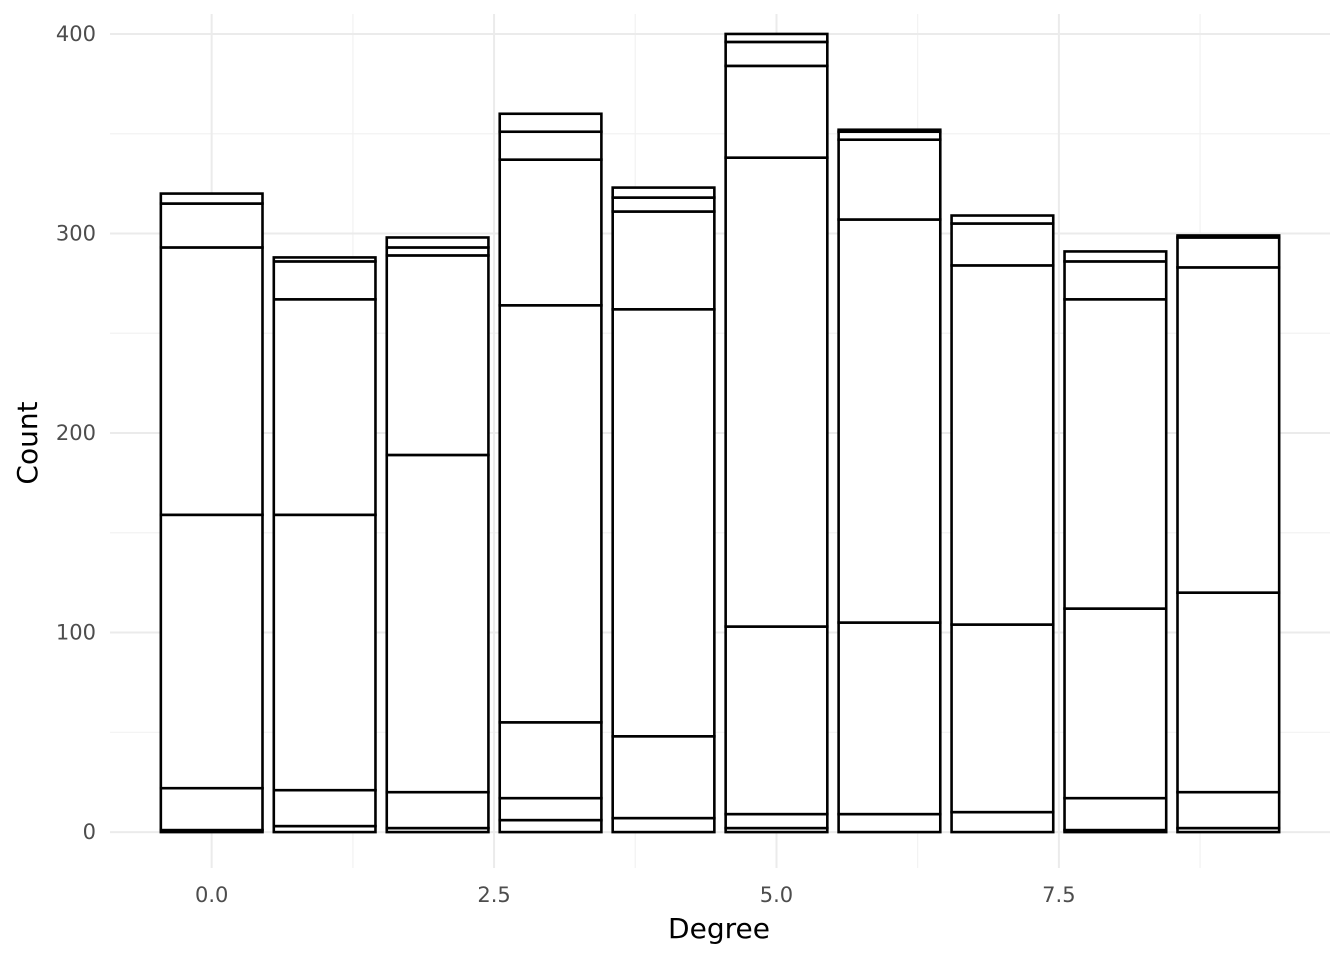  Describe the element at coordinates (76, 633) in the screenshot. I see `y-tick-label: 100` at that location.